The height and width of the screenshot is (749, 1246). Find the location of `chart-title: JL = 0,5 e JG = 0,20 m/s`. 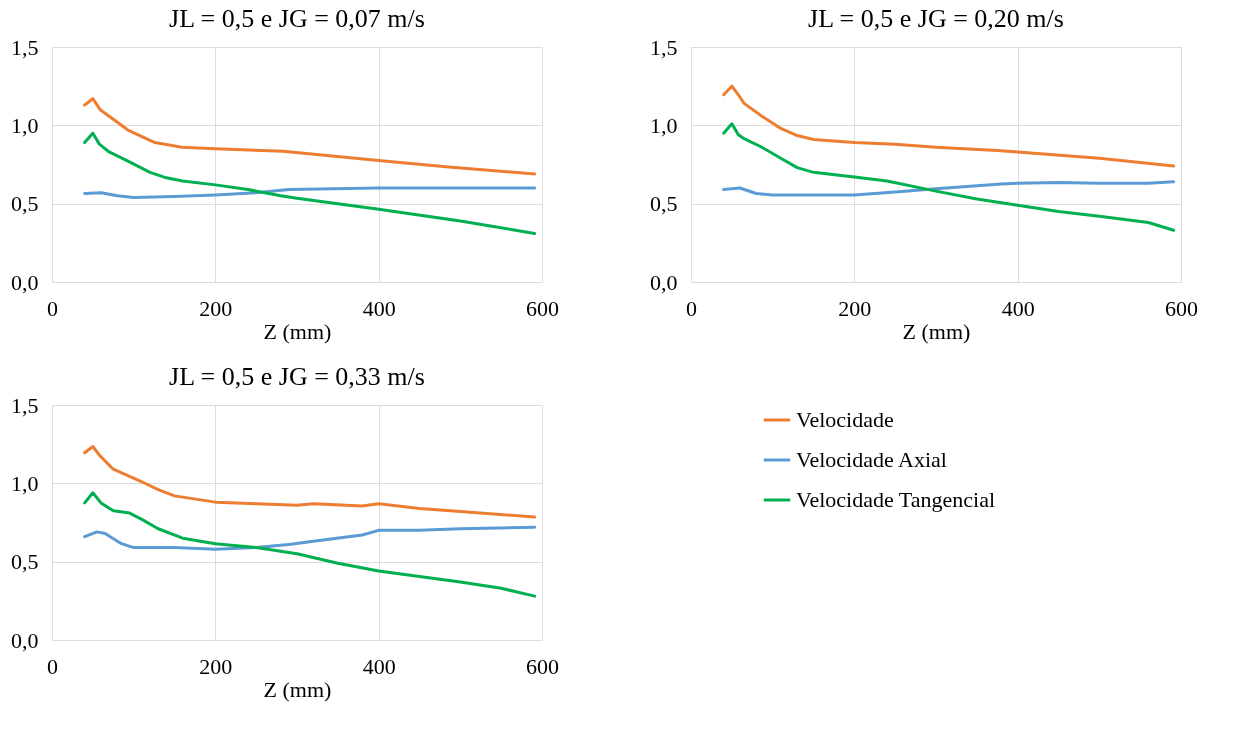

chart-title: JL = 0,5 e JG = 0,20 m/s is located at coordinates (936, 18).